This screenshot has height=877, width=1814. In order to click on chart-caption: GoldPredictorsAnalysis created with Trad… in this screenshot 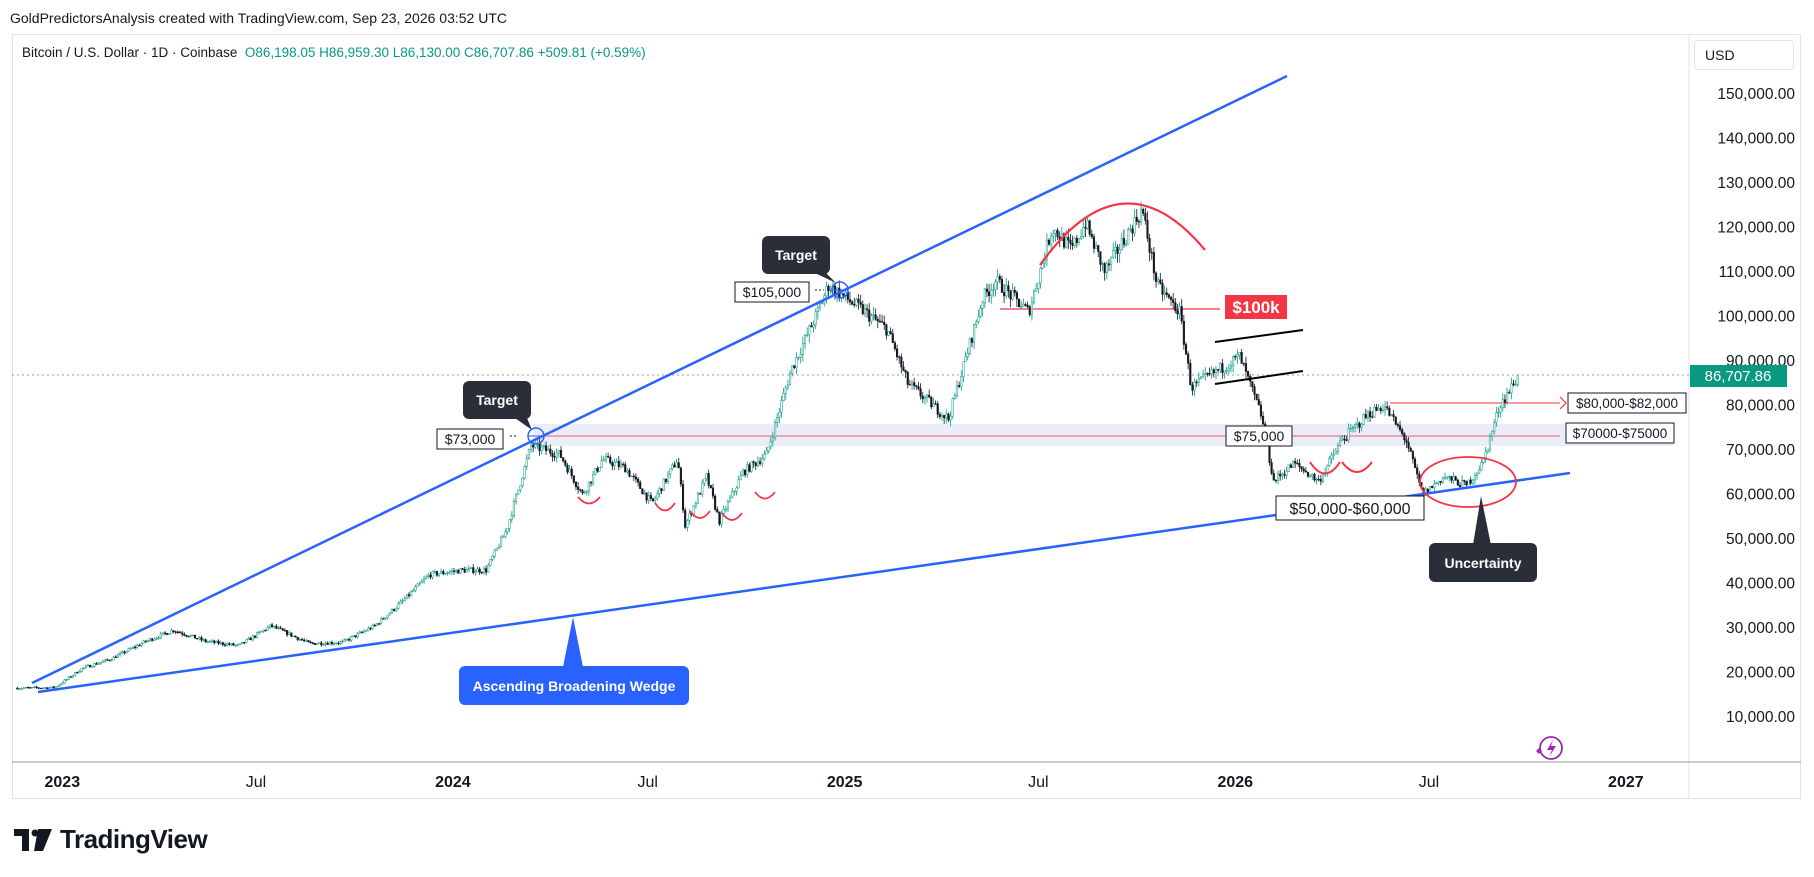, I will do `click(258, 18)`.